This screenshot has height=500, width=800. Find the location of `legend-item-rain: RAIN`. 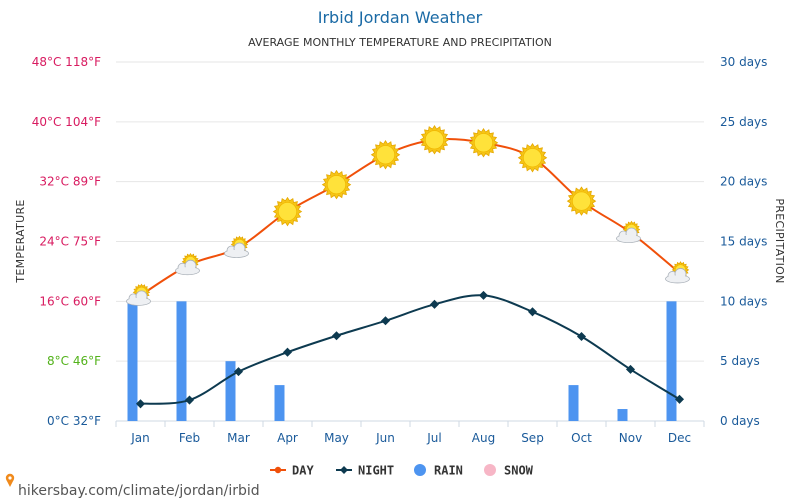

legend-item-rain: RAIN is located at coordinates (438, 471).